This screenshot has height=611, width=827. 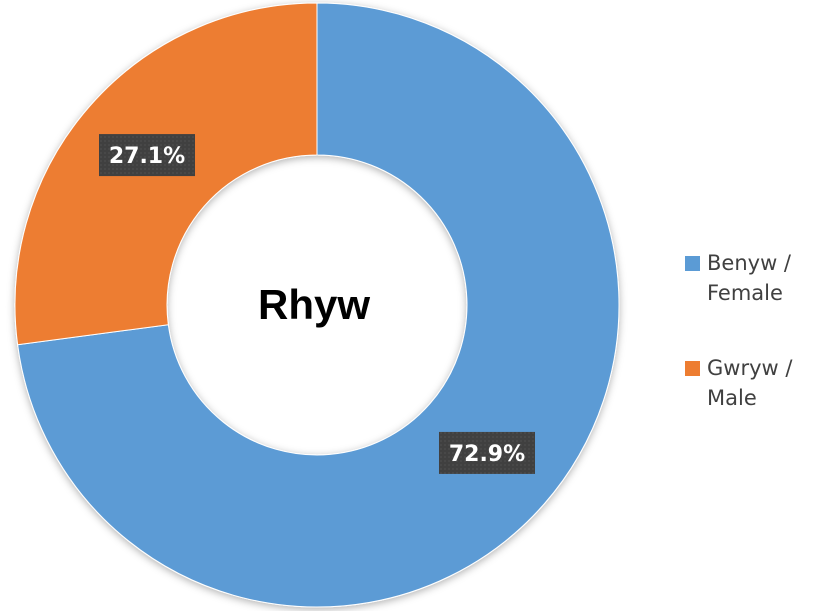 I want to click on data-label: 27.1%, so click(x=147, y=156).